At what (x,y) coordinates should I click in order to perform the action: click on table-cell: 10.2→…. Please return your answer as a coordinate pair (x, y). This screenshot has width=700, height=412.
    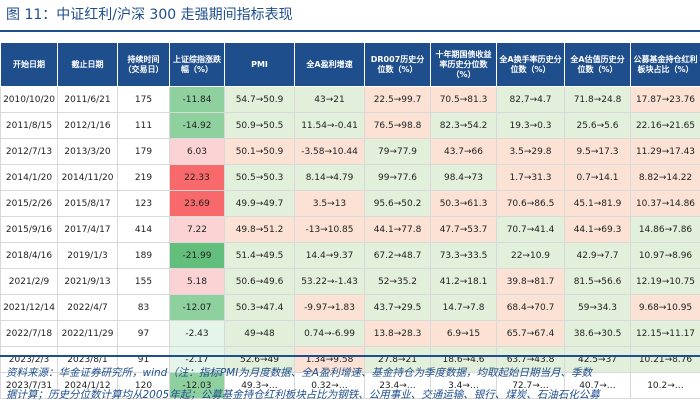
    Looking at the image, I should click on (665, 385).